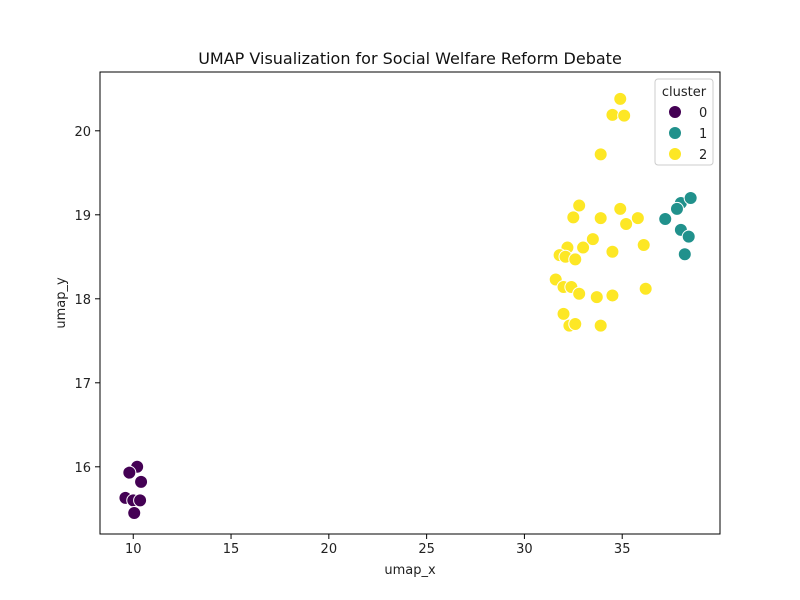  I want to click on legend-items: 0 1 2, so click(687, 134).